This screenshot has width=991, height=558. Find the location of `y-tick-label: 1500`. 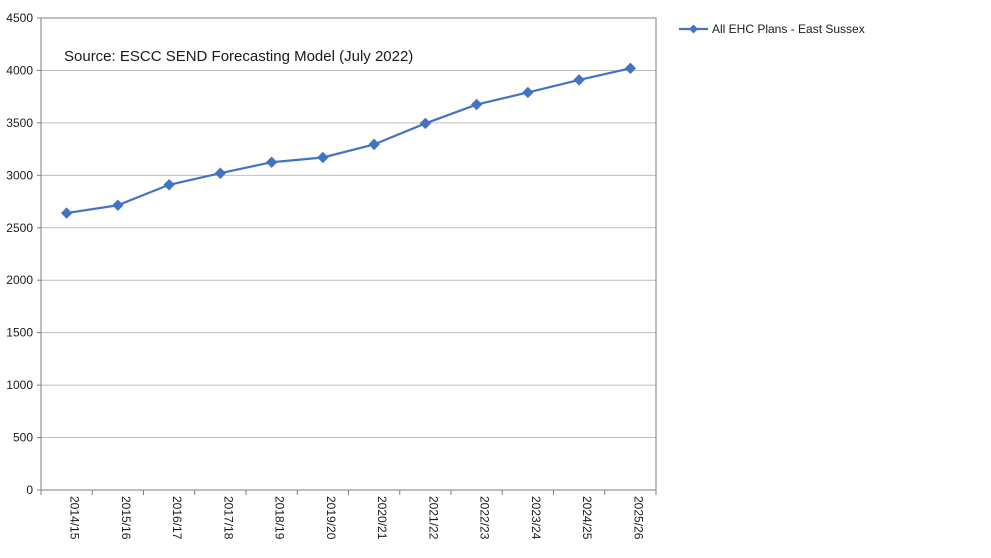

y-tick-label: 1500 is located at coordinates (19, 333).